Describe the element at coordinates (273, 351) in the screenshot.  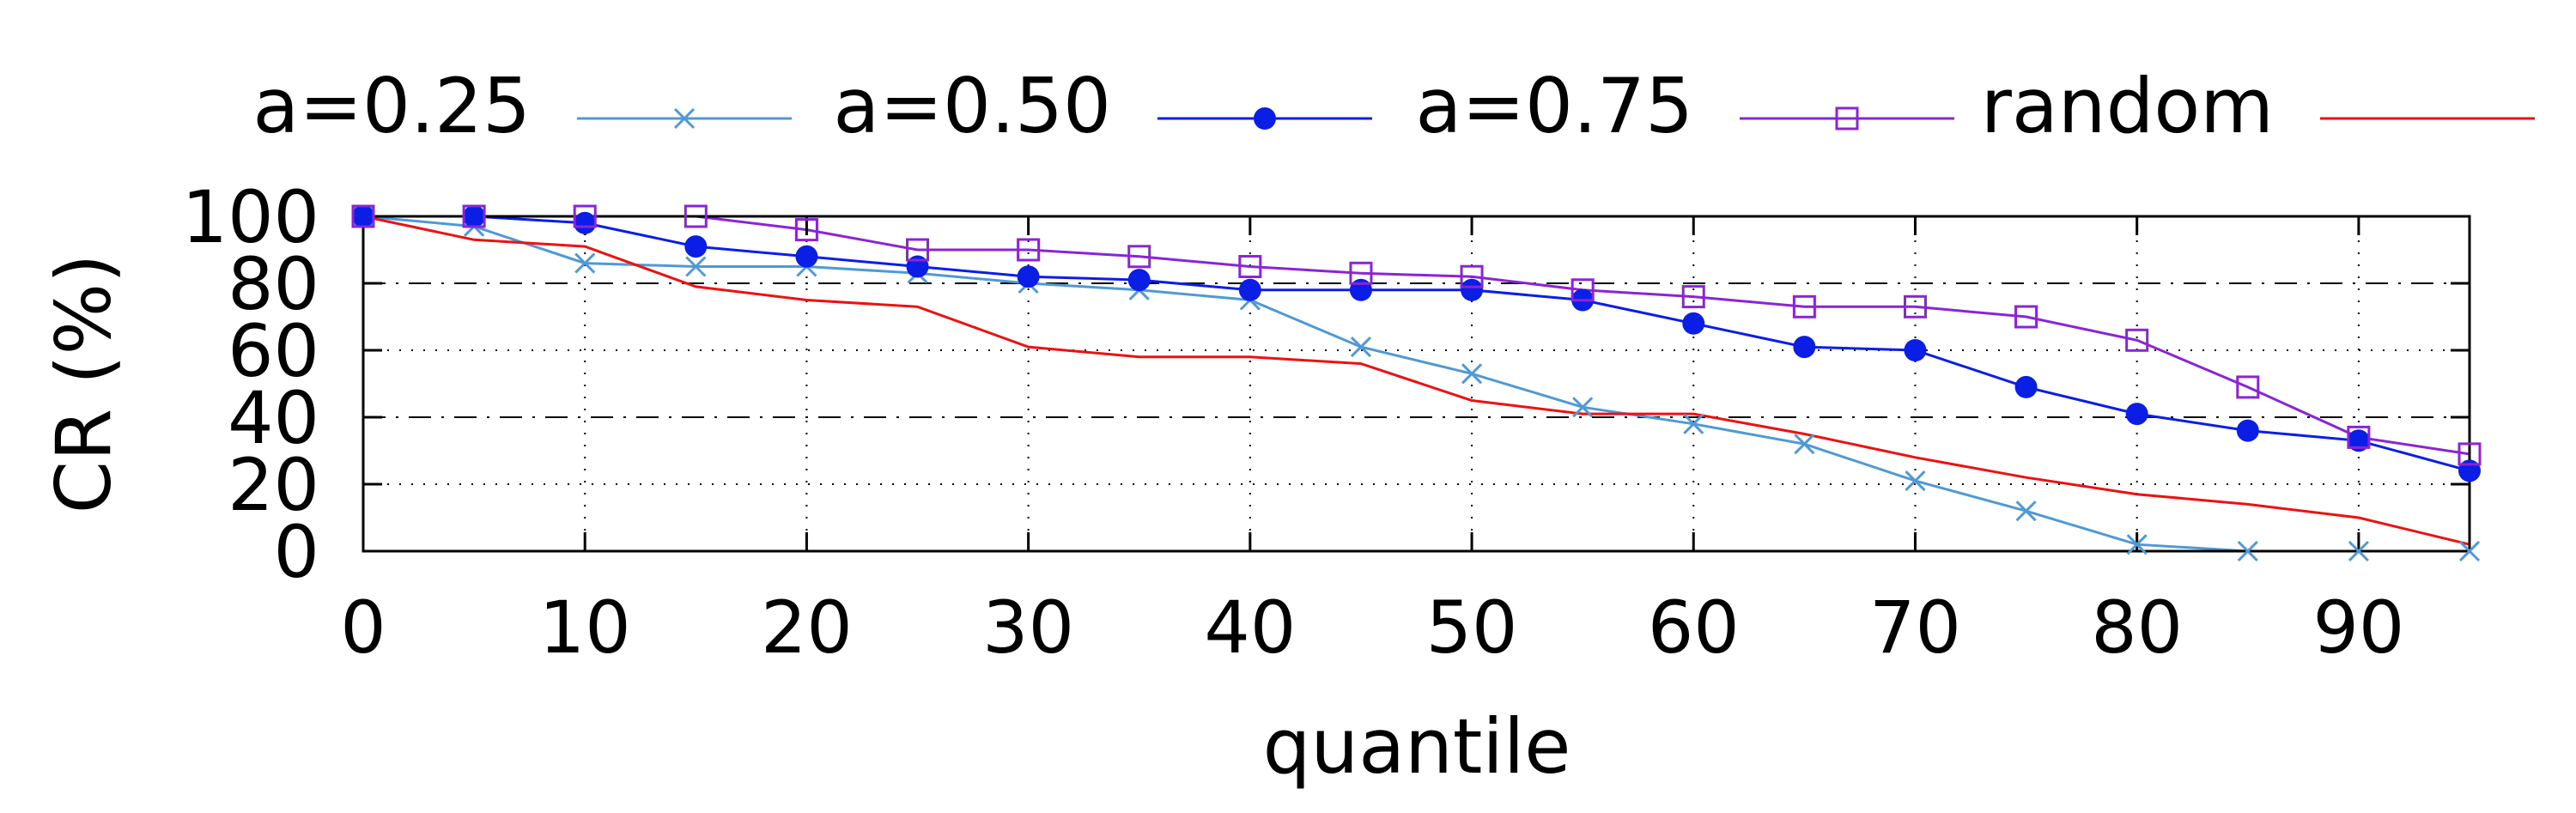
I see `y-tick-label: 60` at that location.